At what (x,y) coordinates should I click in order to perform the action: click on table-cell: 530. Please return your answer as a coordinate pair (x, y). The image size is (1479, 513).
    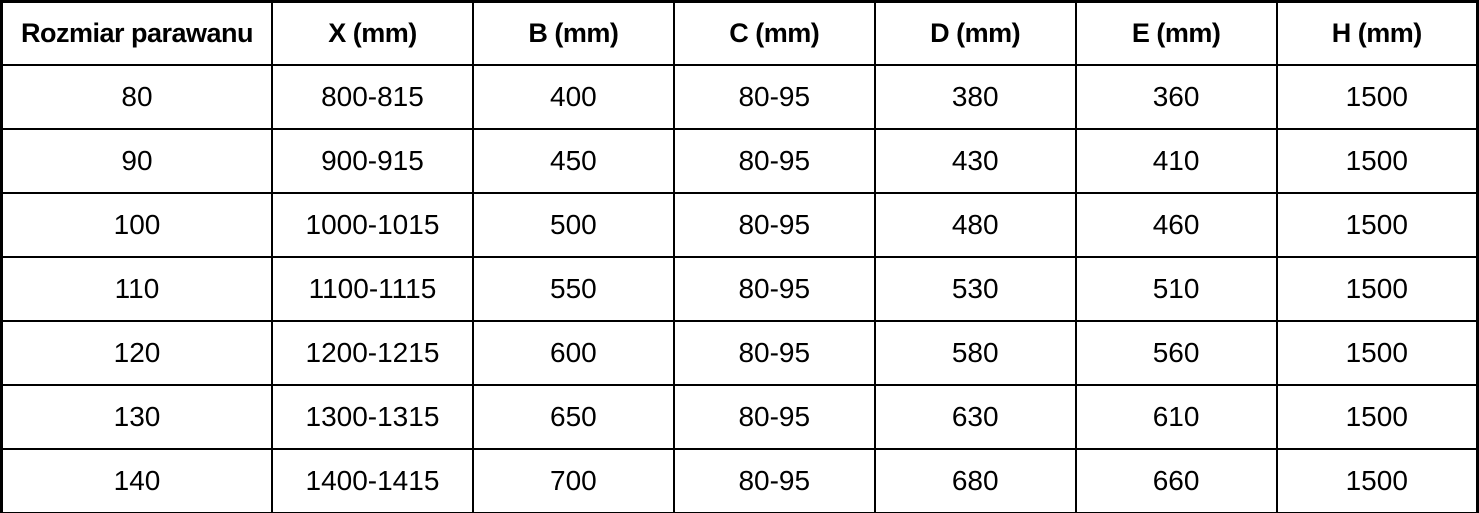
    Looking at the image, I should click on (975, 289).